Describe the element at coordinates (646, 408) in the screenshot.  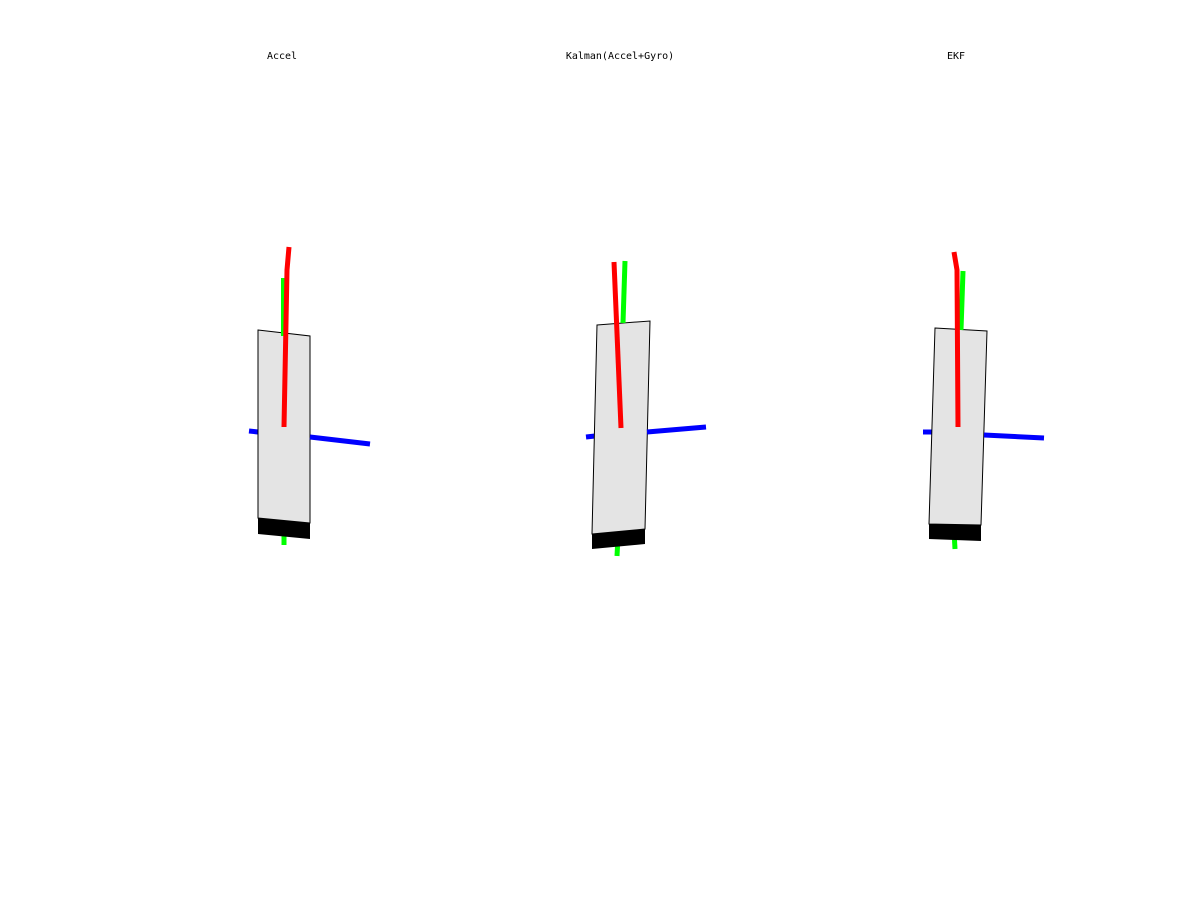
I see `orientation-view-kalman` at that location.